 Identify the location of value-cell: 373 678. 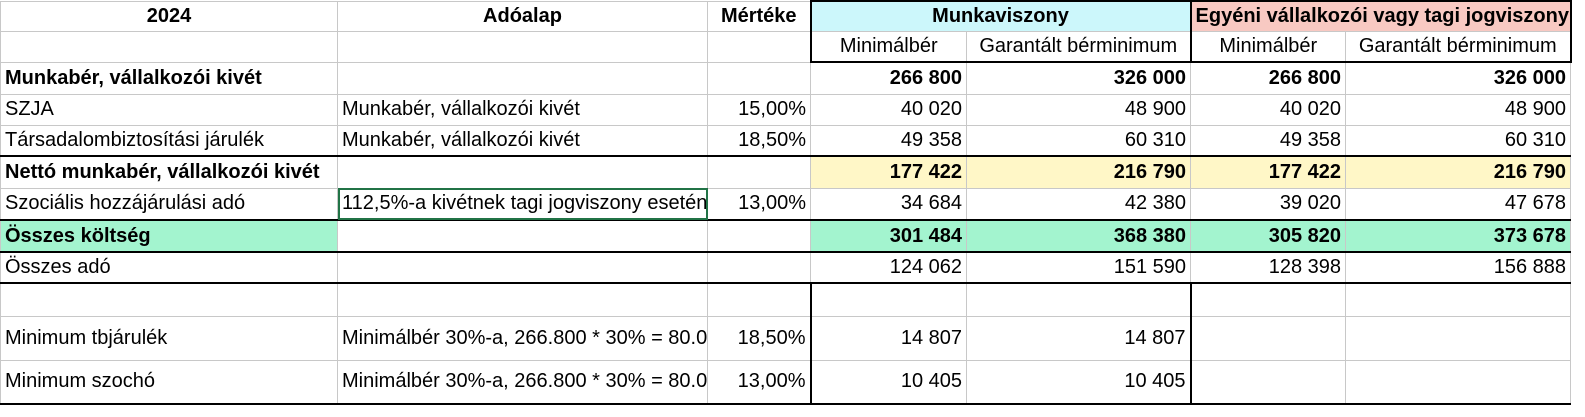
(1458, 236).